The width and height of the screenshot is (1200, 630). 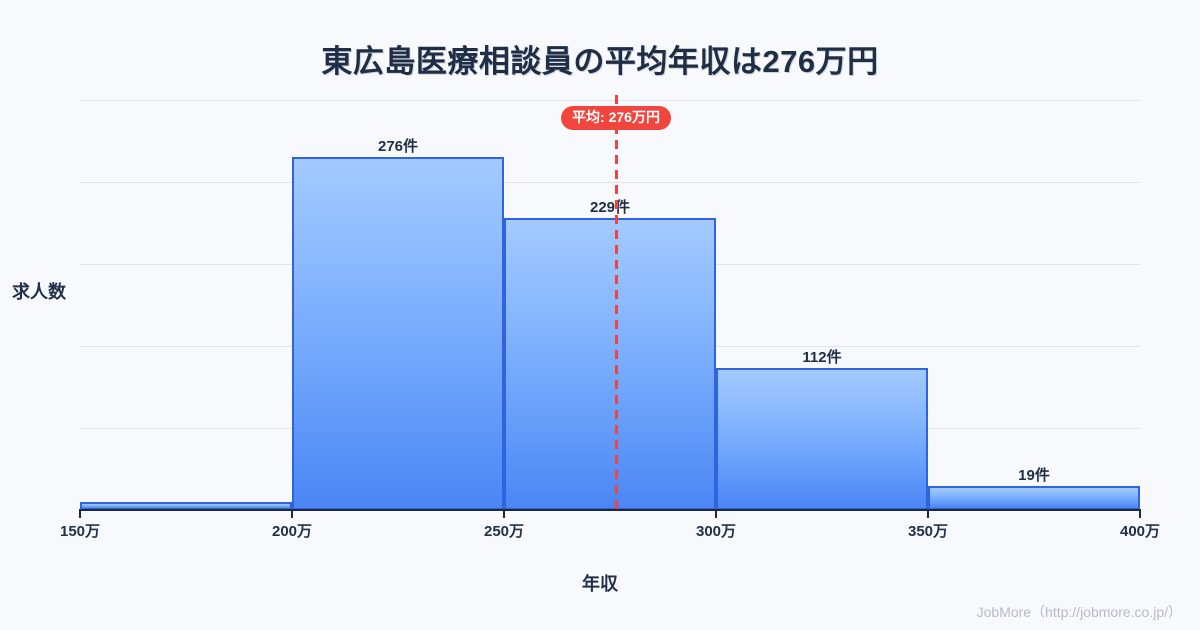 I want to click on x-tick-label-3: 300万, so click(x=716, y=531).